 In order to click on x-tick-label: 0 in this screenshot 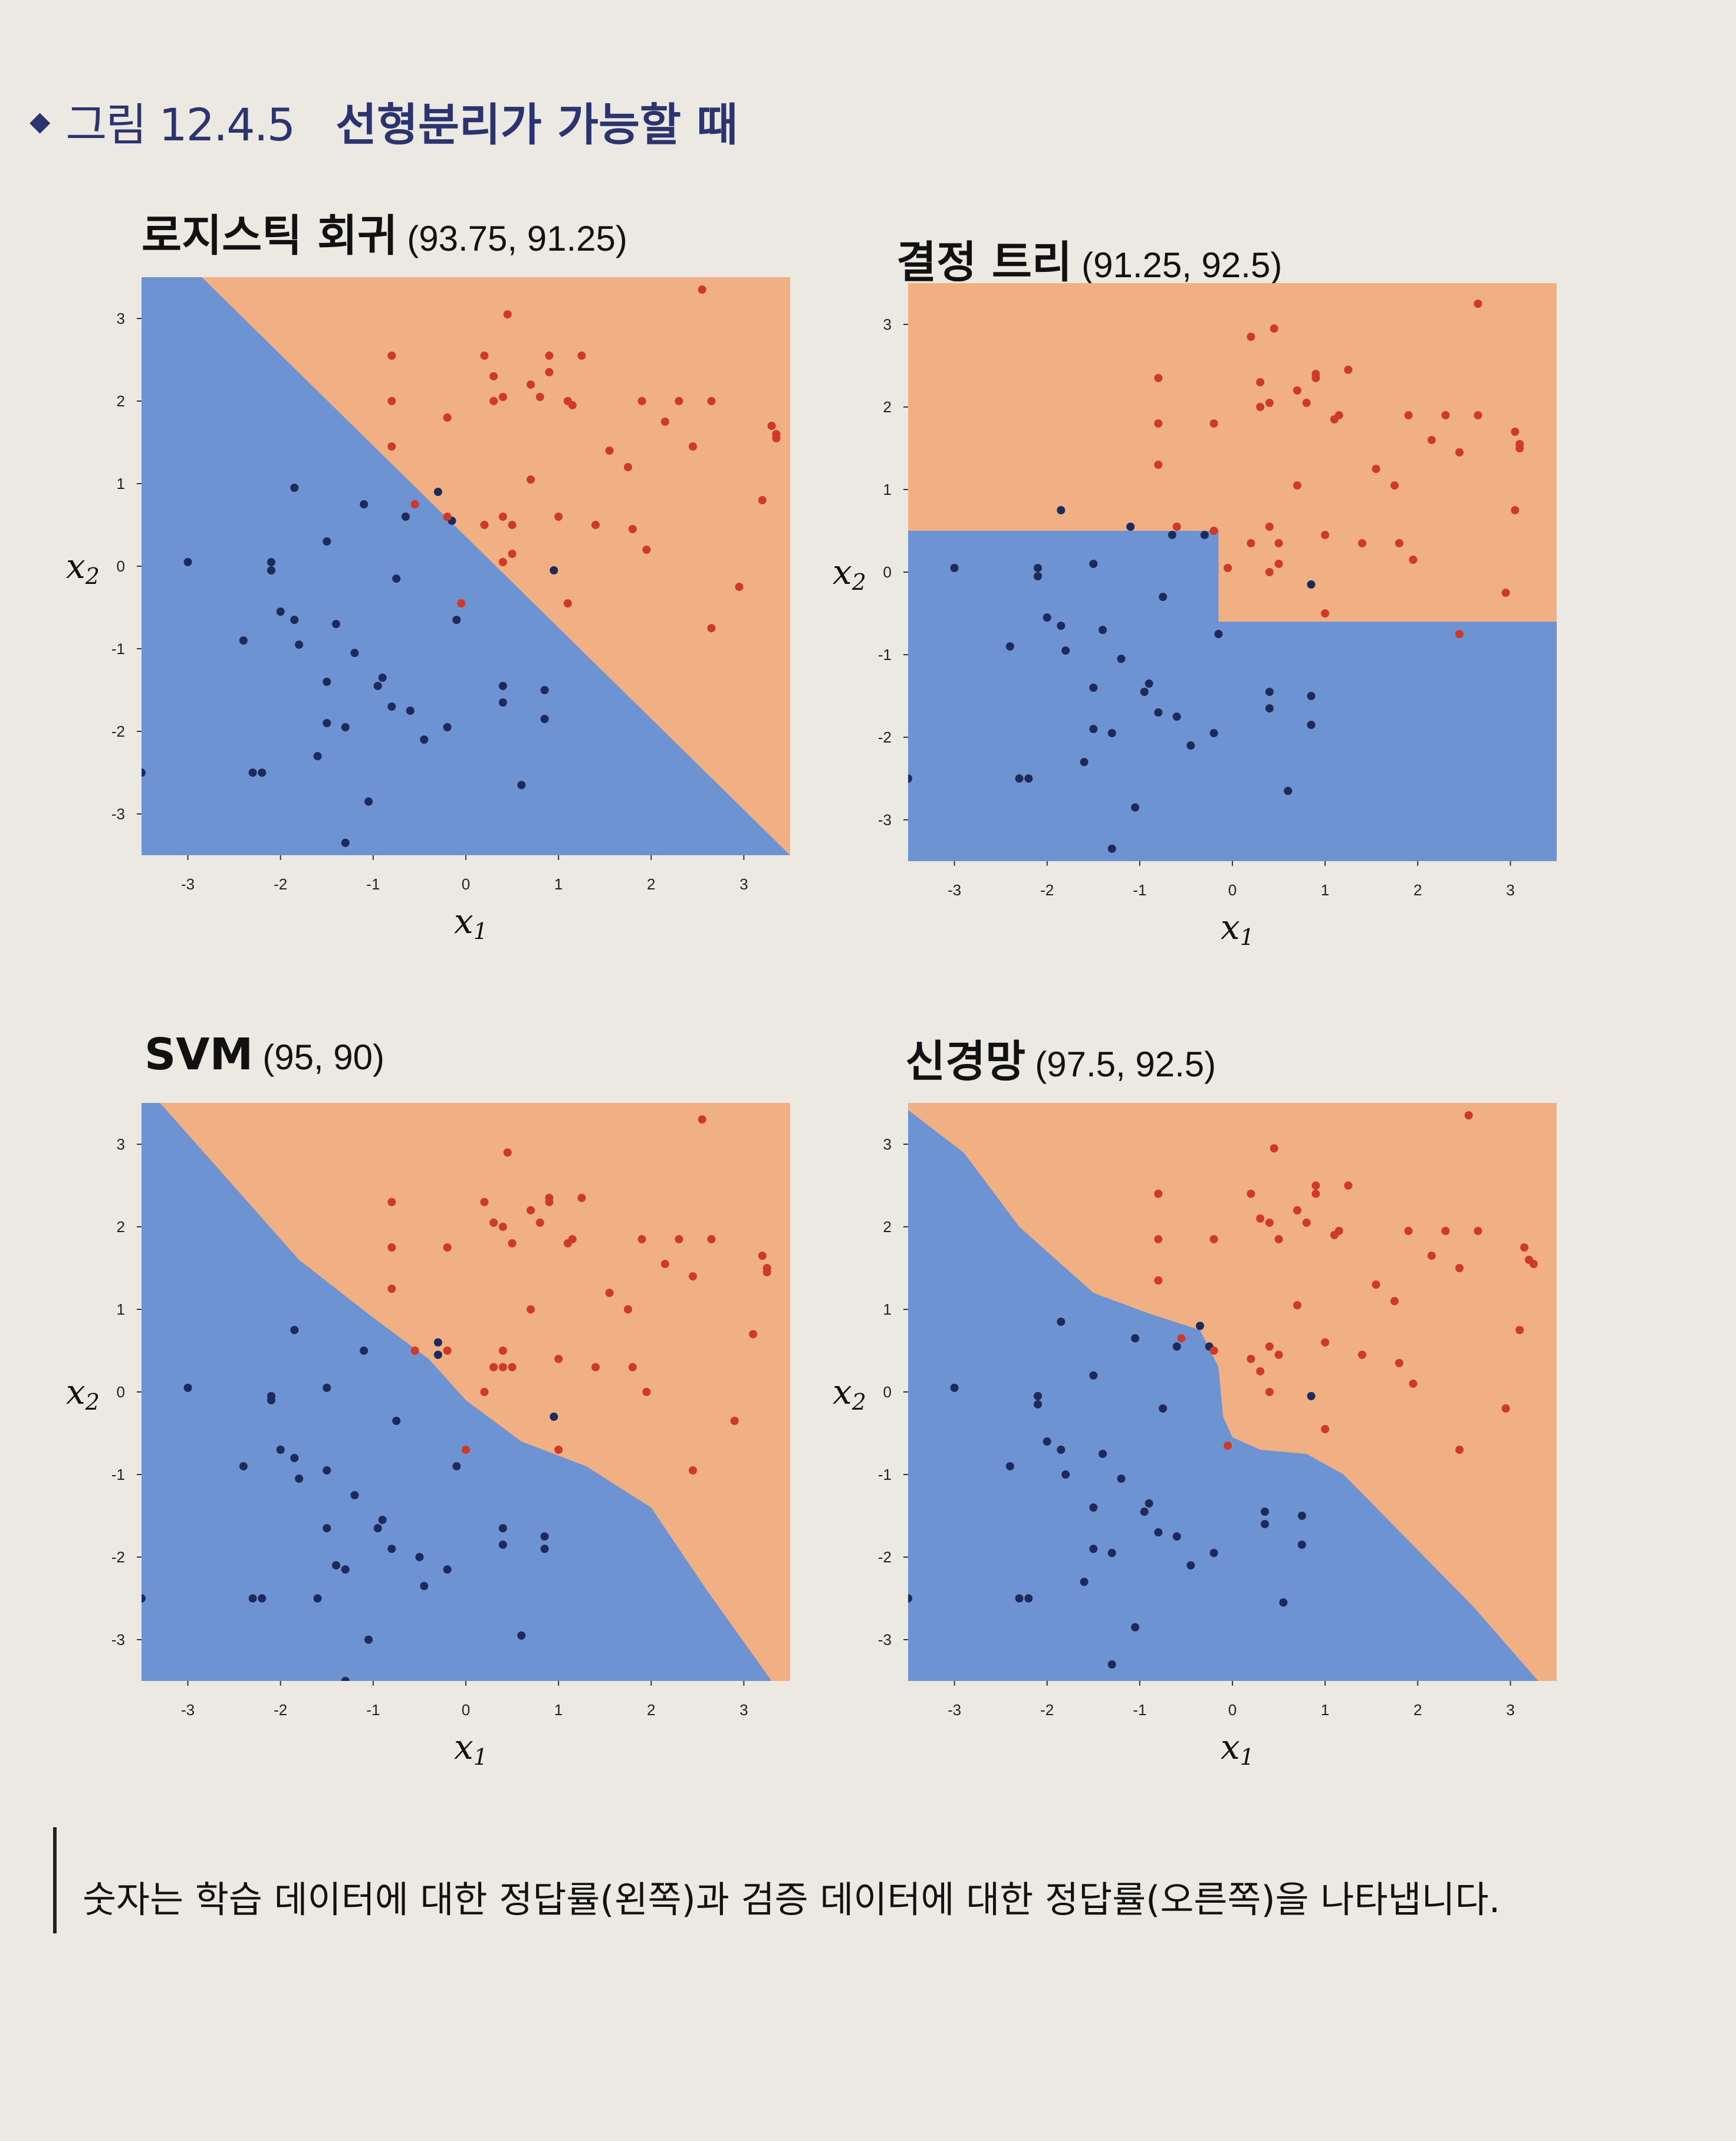, I will do `click(466, 884)`.